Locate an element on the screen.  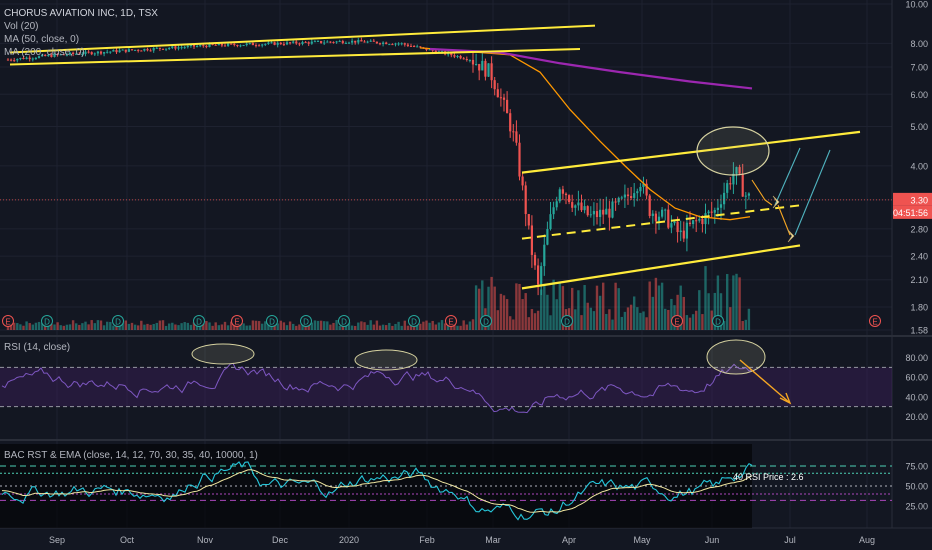
price-tick-label: 5.00 is located at coordinates (919, 127).